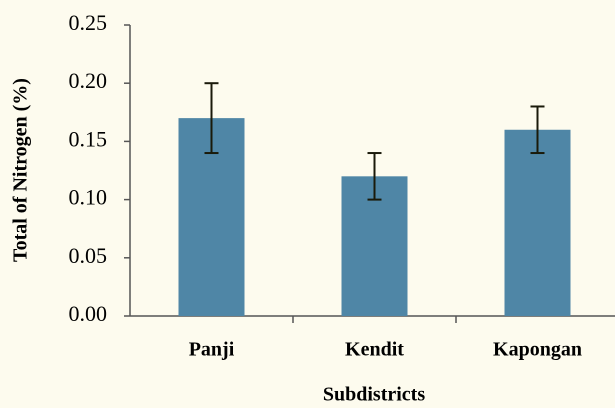 The width and height of the screenshot is (615, 408). Describe the element at coordinates (374, 350) in the screenshot. I see `x-tick-label: Kendit` at that location.